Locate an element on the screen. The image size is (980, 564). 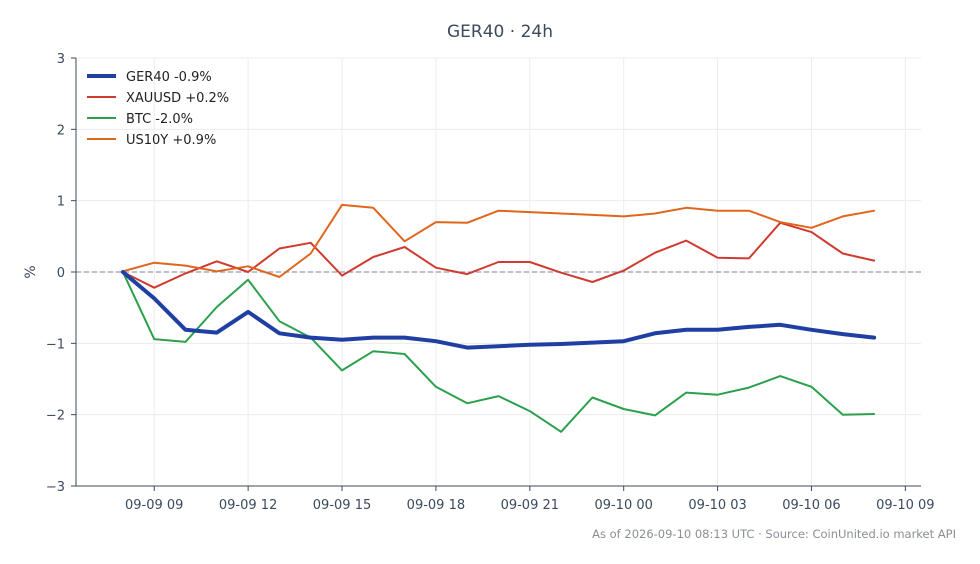
x-tick-label: 09-10 03 is located at coordinates (717, 505).